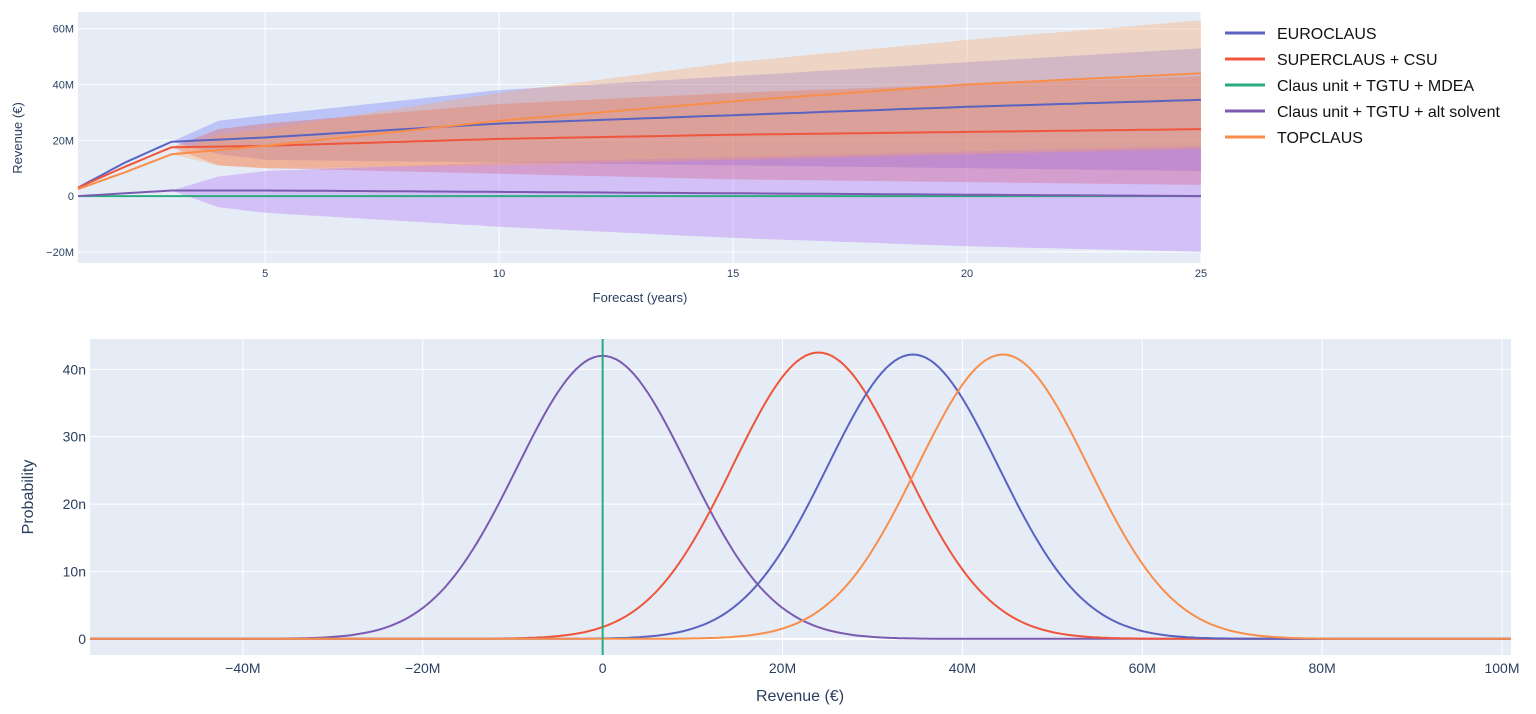  What do you see at coordinates (422, 668) in the screenshot?
I see `distribution-x-tick-label: −20M` at bounding box center [422, 668].